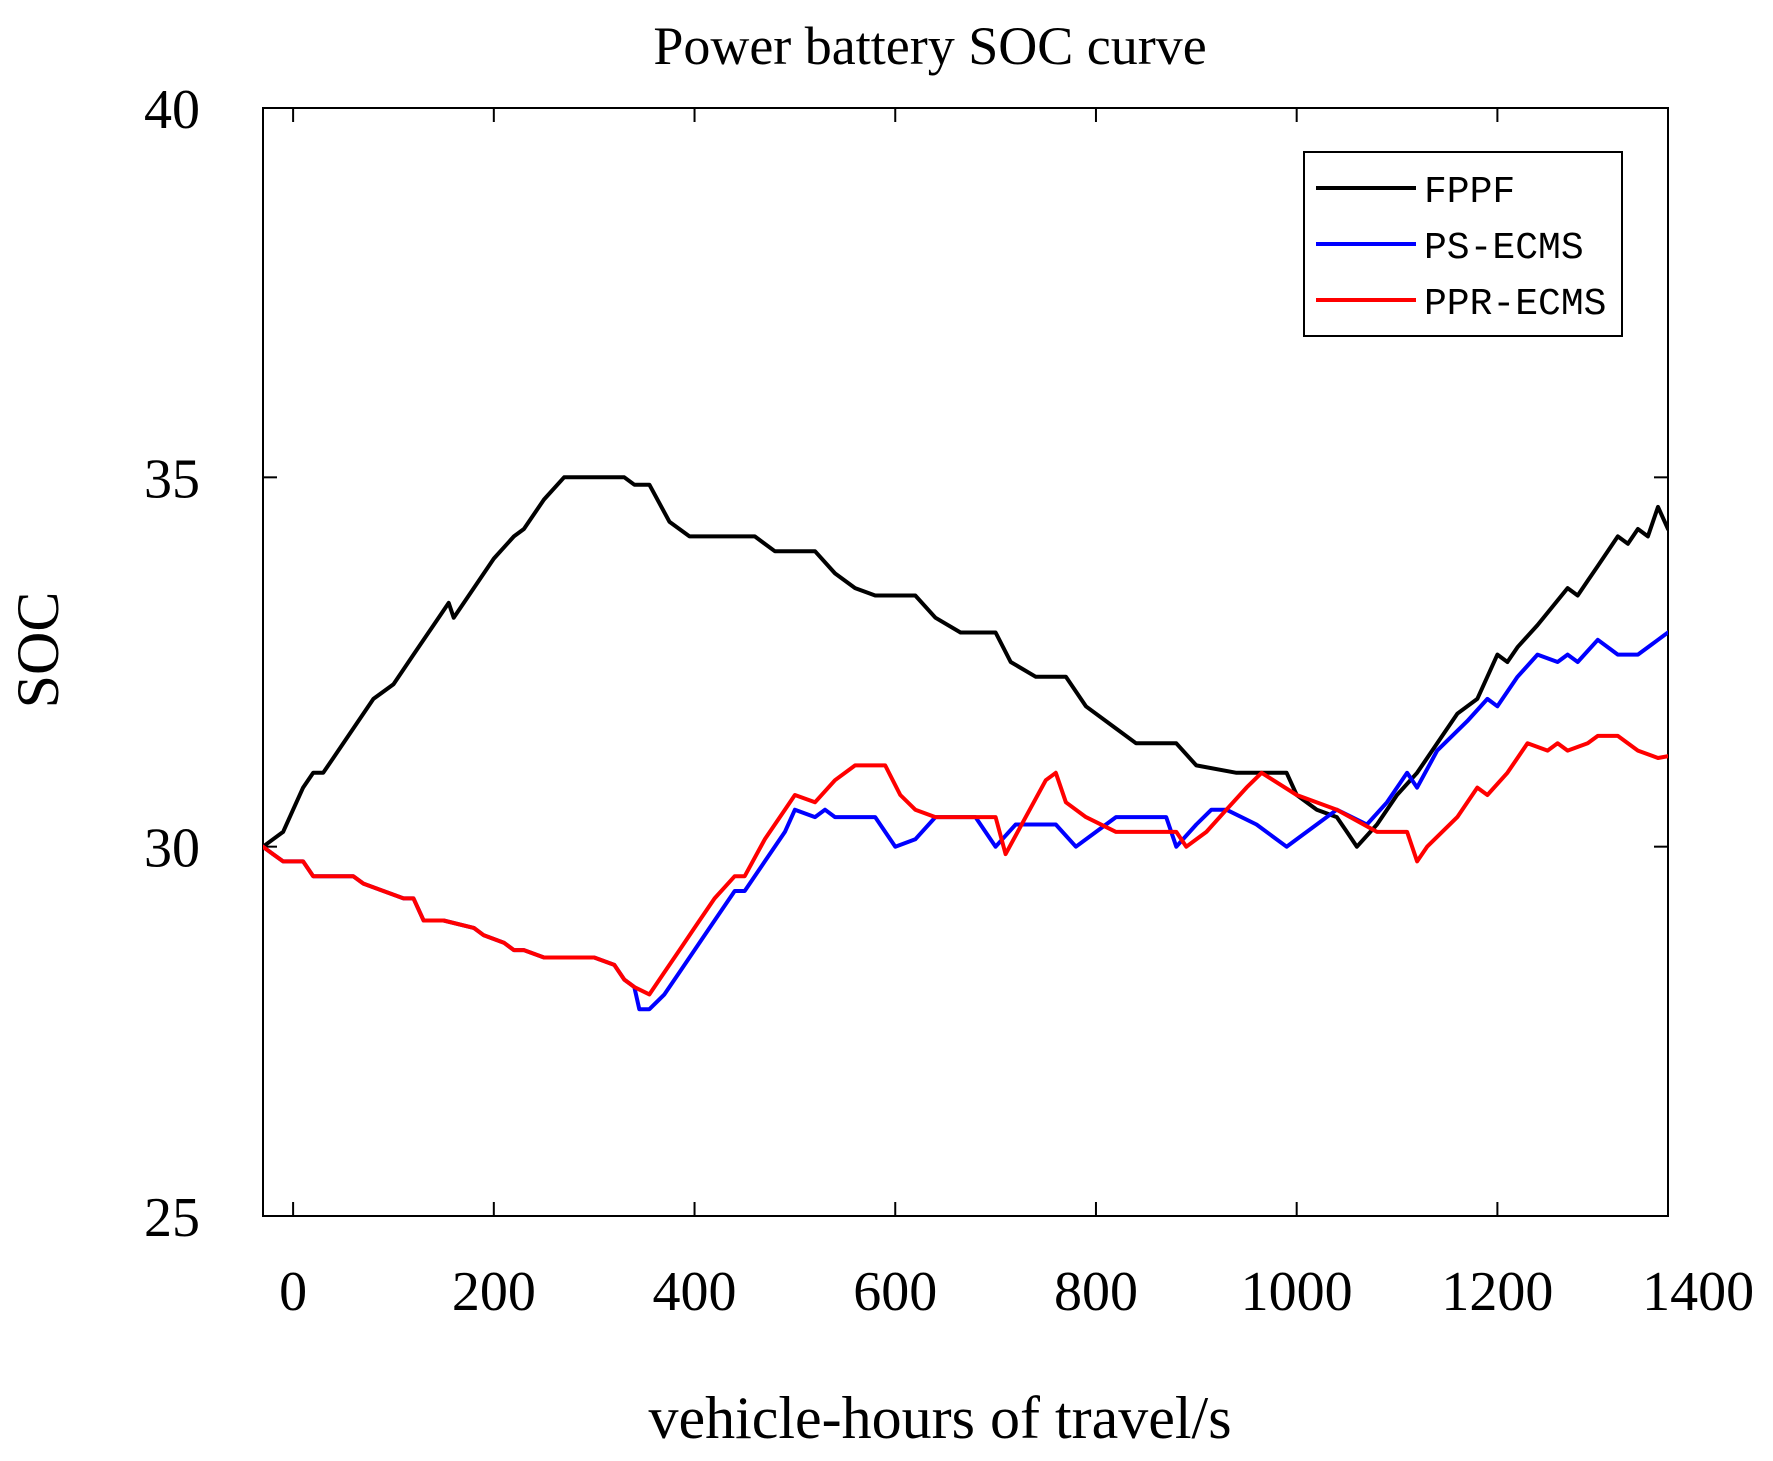 The width and height of the screenshot is (1773, 1461). I want to click on y-tick-label: 35, so click(172, 479).